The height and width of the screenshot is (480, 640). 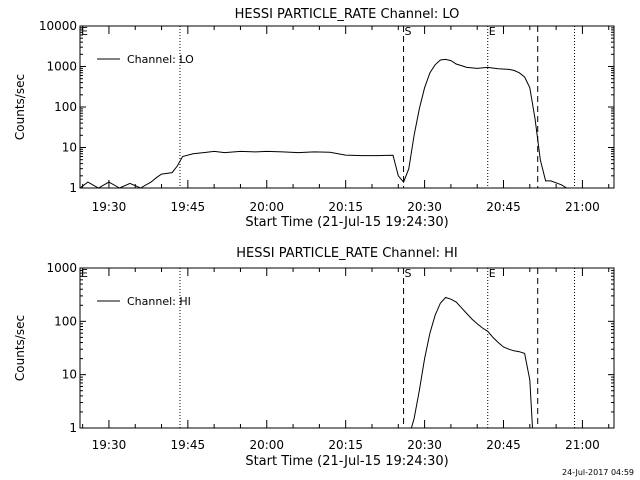 I want to click on chart-title: HESSI PARTICLE_RATE Channel: HI, so click(x=346, y=253).